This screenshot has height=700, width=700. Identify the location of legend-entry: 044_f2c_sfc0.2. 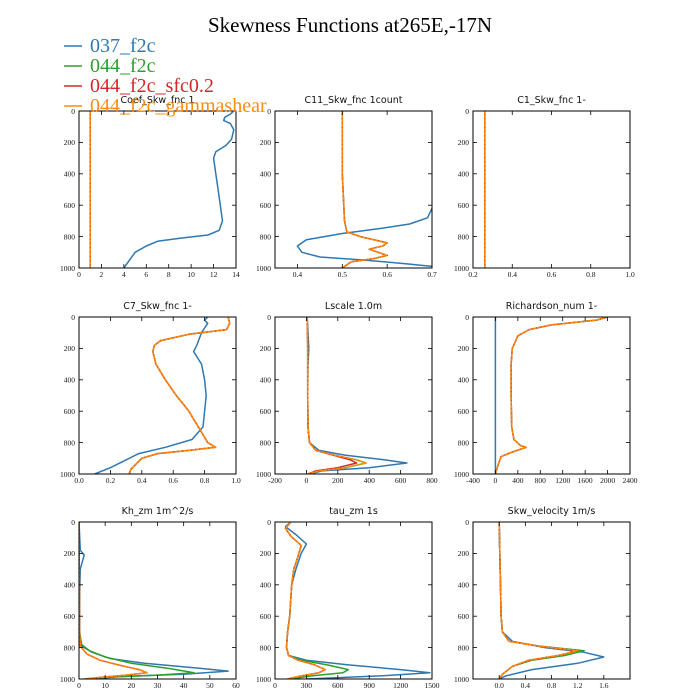
(139, 86).